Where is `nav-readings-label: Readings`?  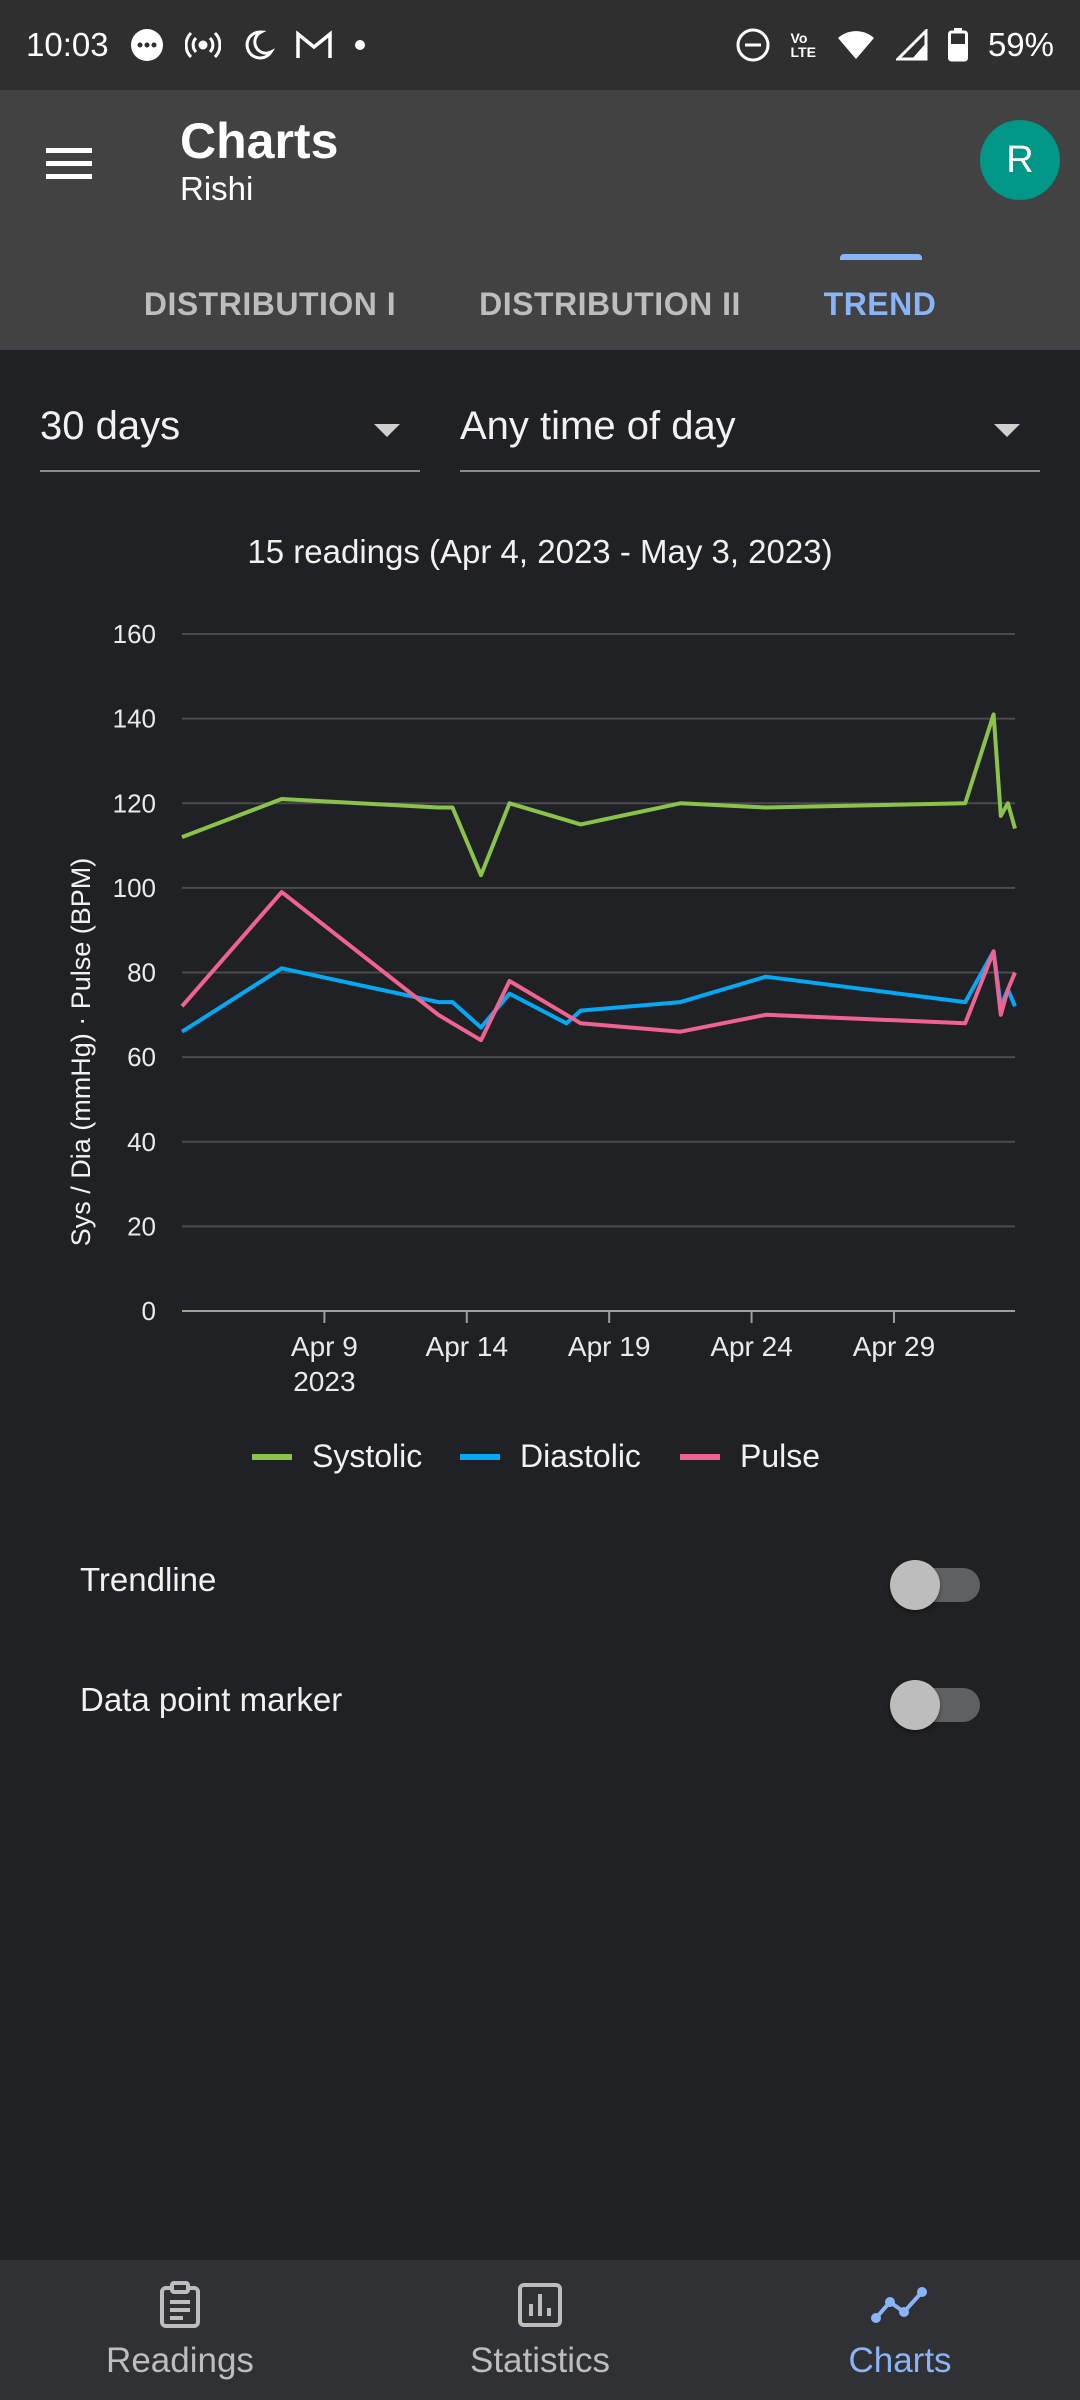
nav-readings-label: Readings is located at coordinates (180, 2360).